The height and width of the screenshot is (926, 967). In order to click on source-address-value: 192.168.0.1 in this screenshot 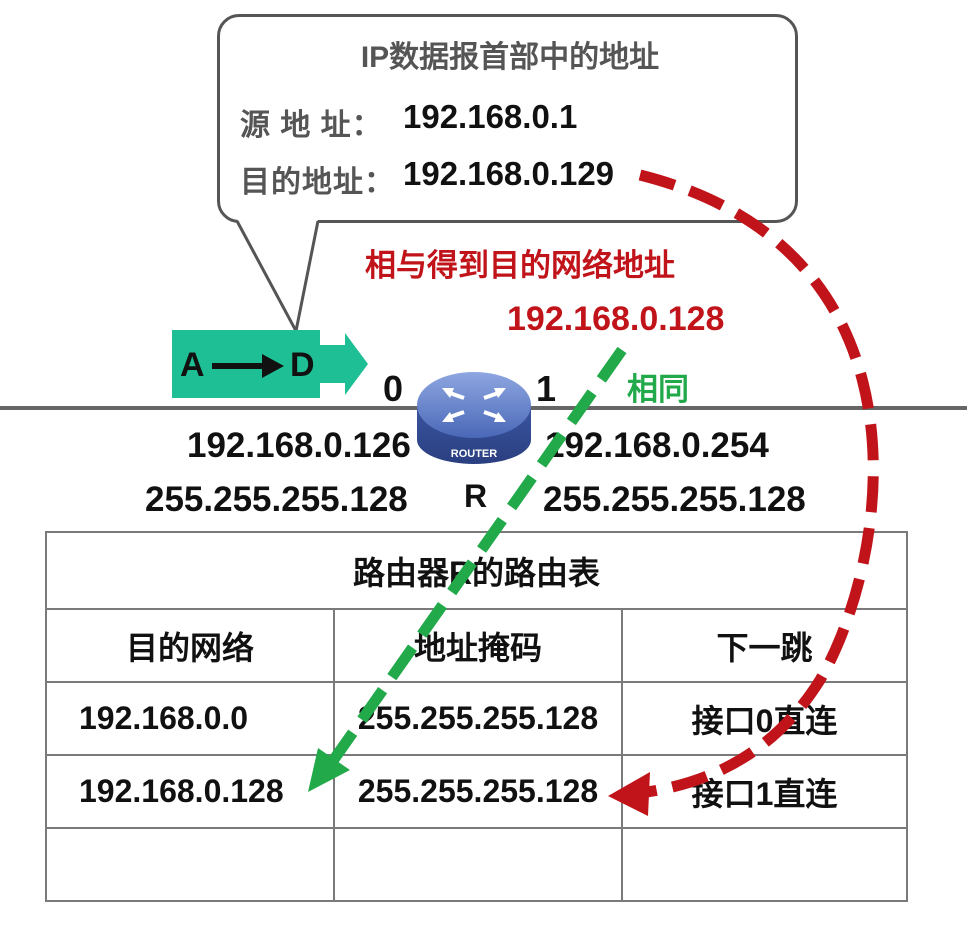, I will do `click(490, 116)`.